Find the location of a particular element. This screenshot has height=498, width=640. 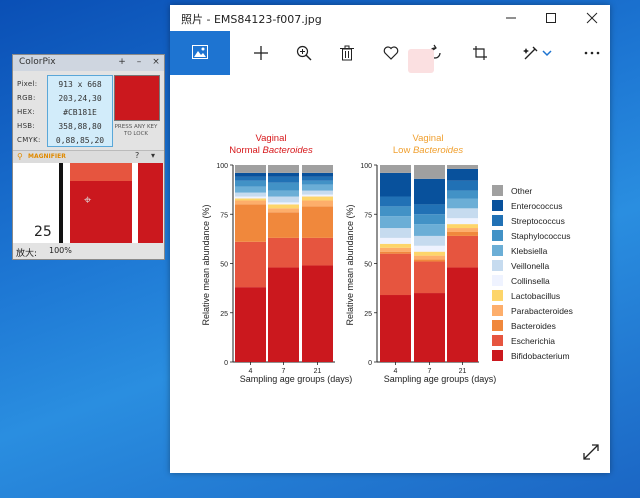

zoom-in-button is located at coordinates (304, 53).